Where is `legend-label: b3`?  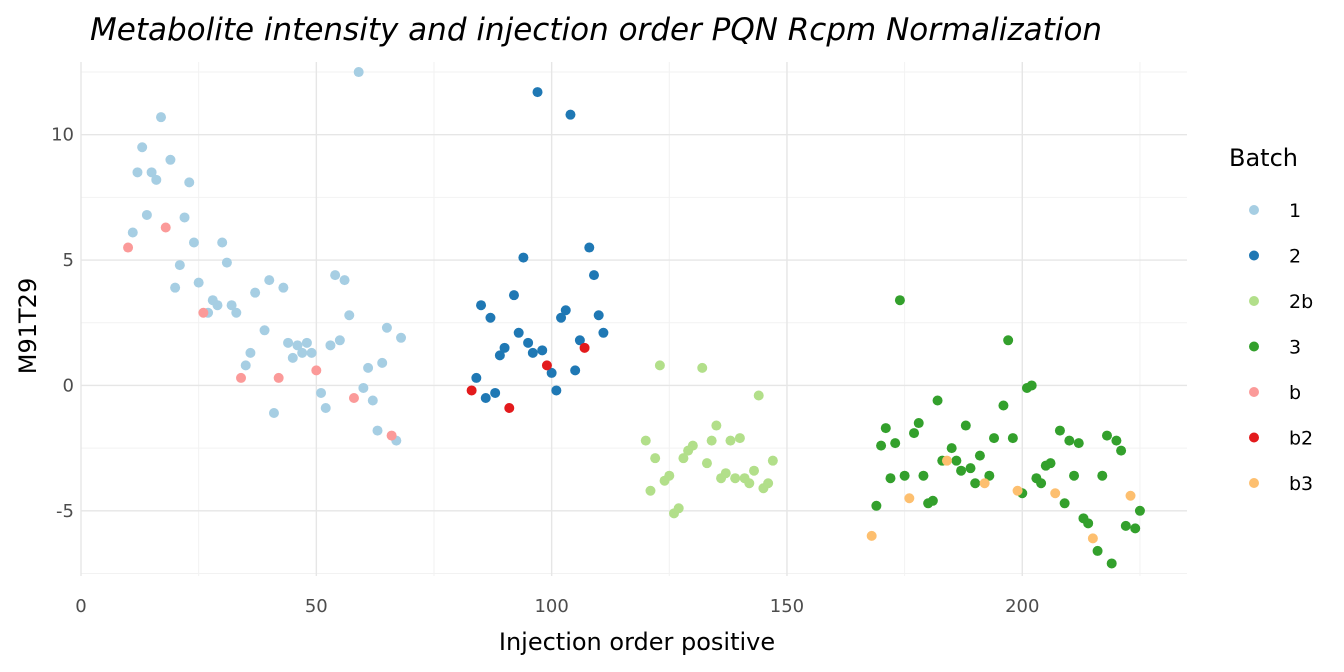 legend-label: b3 is located at coordinates (1301, 484).